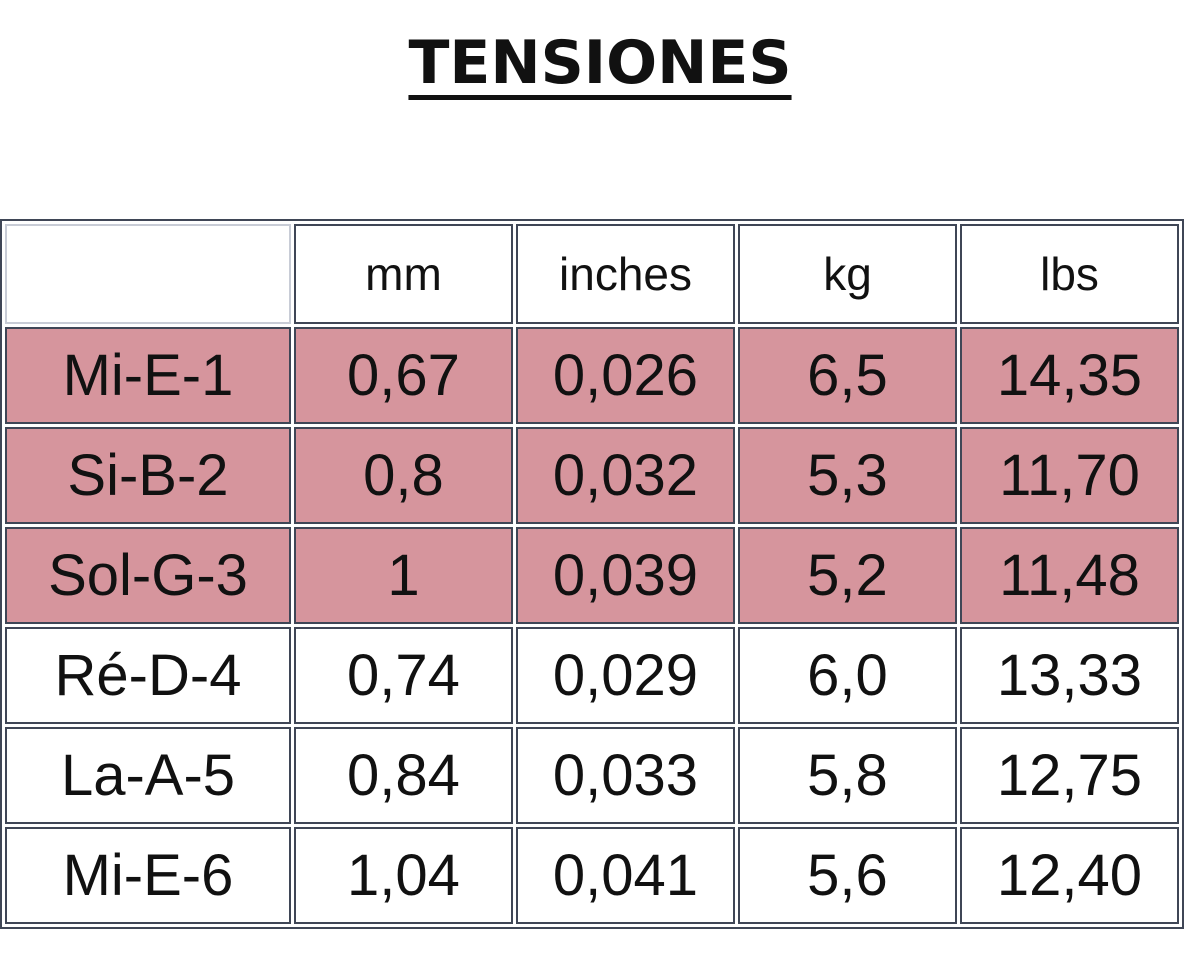 The image size is (1200, 971). Describe the element at coordinates (403, 875) in the screenshot. I see `value-cell: 1,04` at that location.